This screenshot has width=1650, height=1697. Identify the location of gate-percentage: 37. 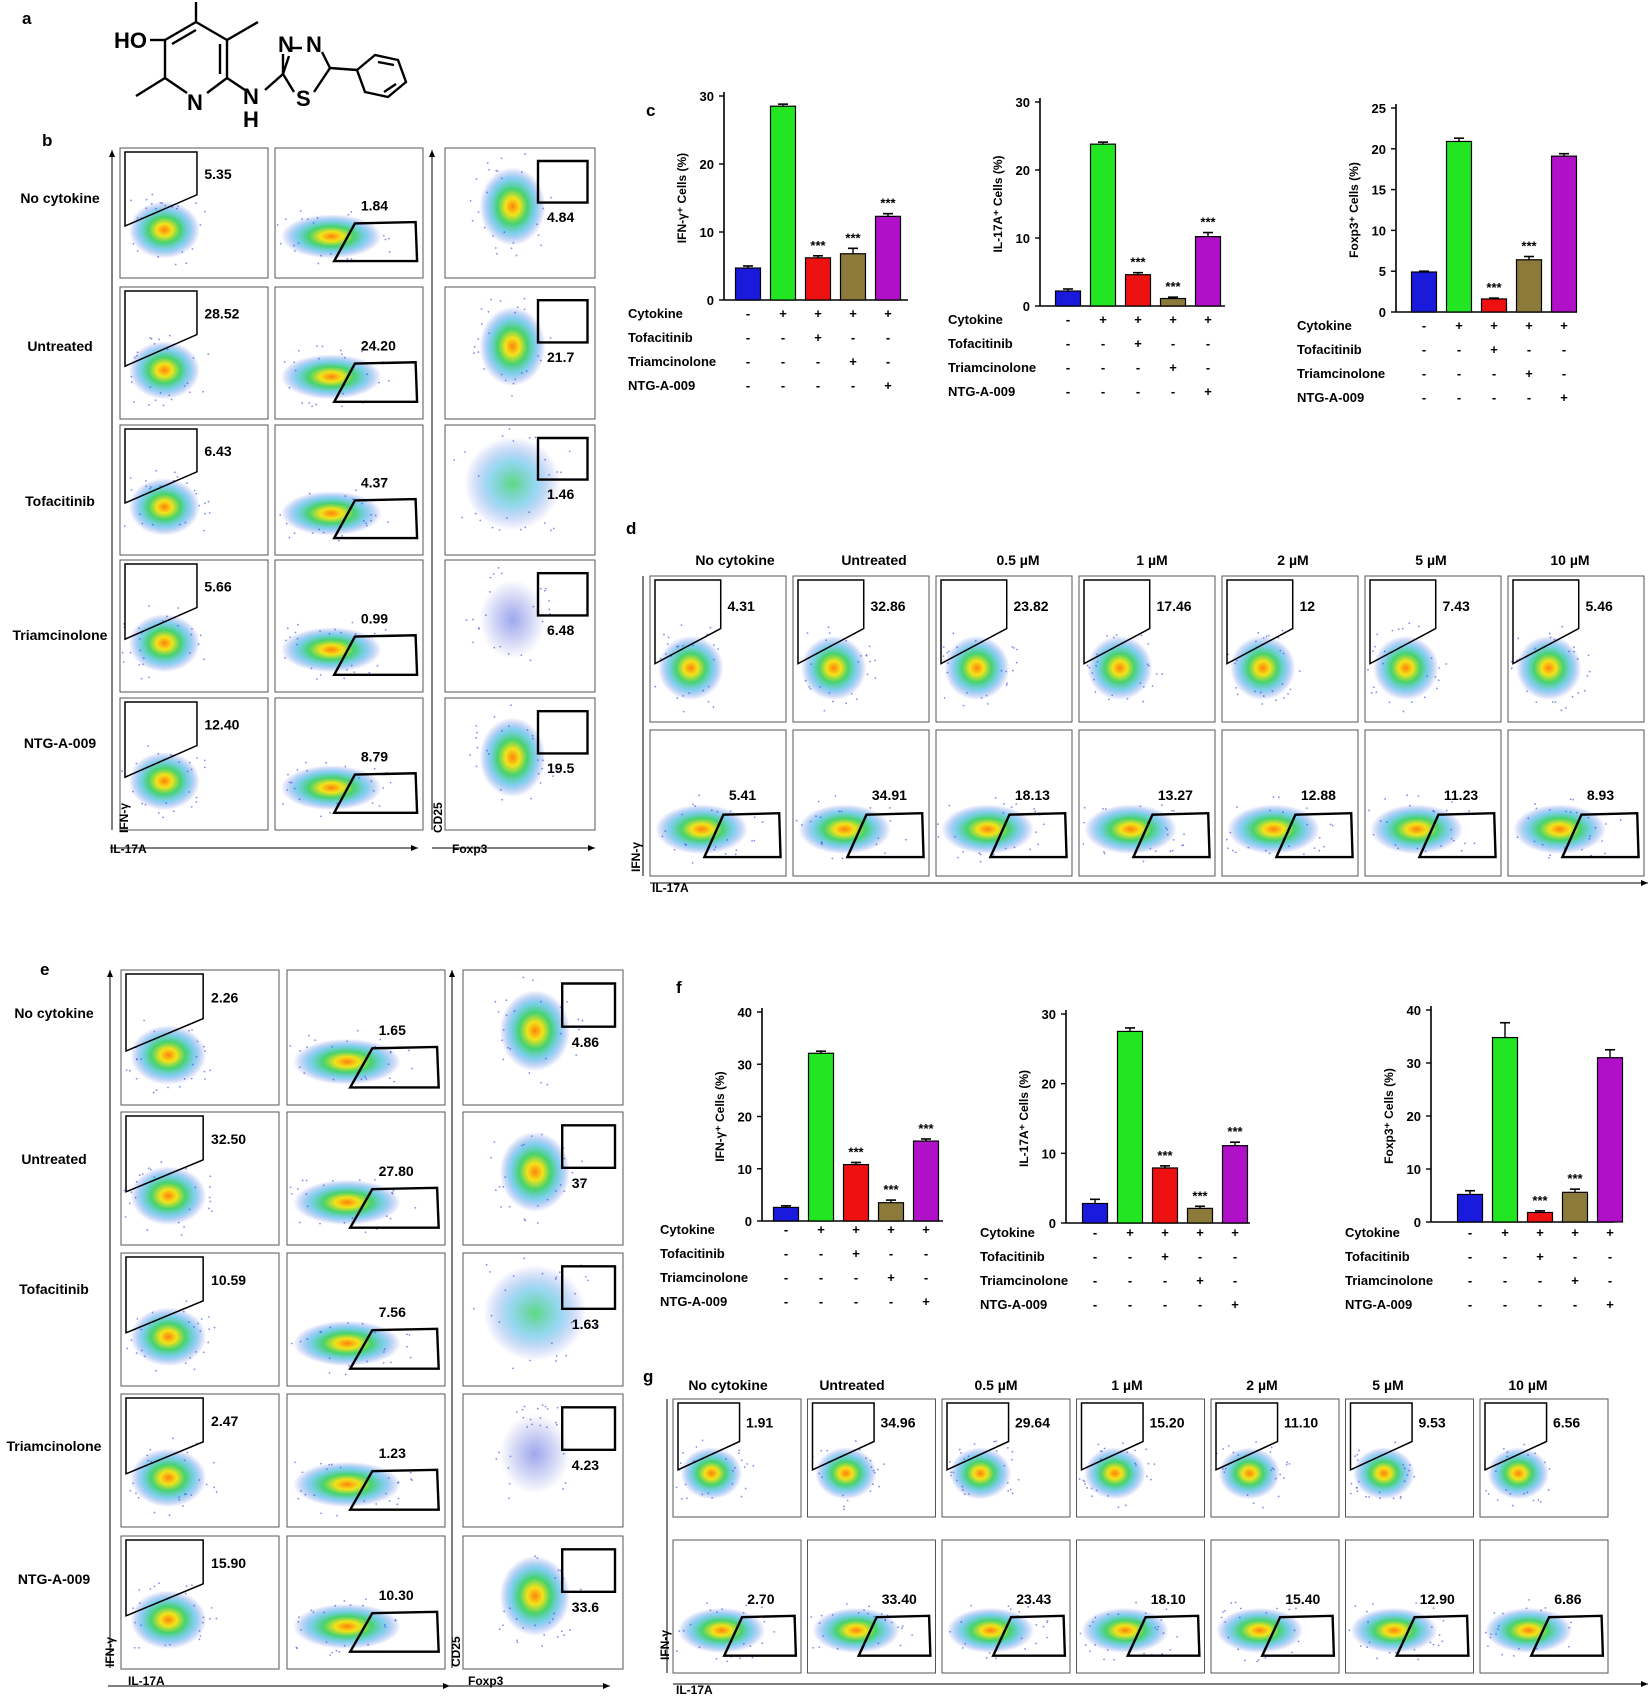
(580, 1183).